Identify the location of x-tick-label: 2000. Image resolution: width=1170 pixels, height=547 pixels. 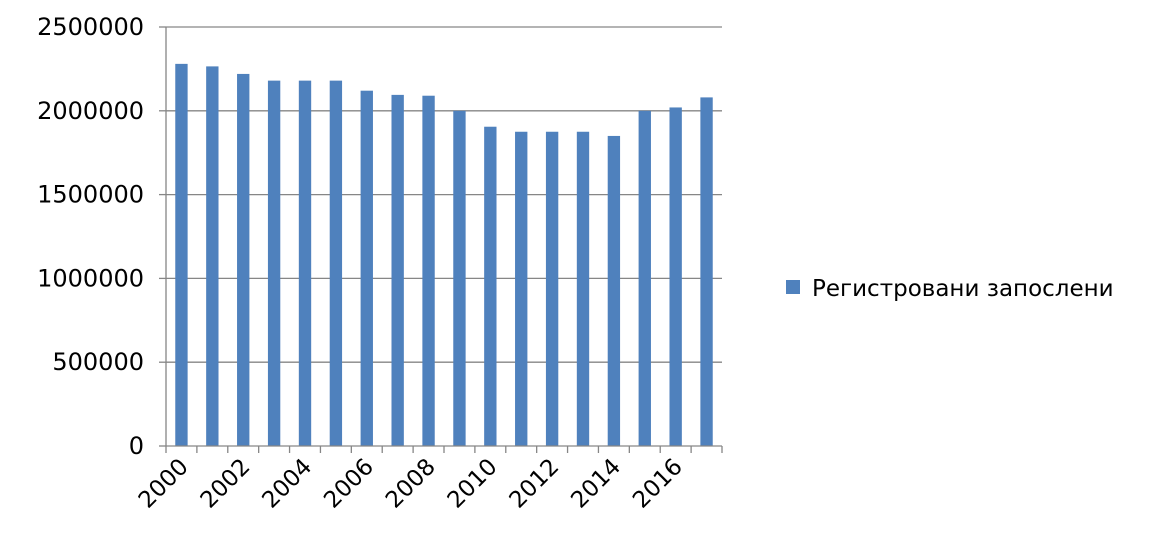
(164, 484).